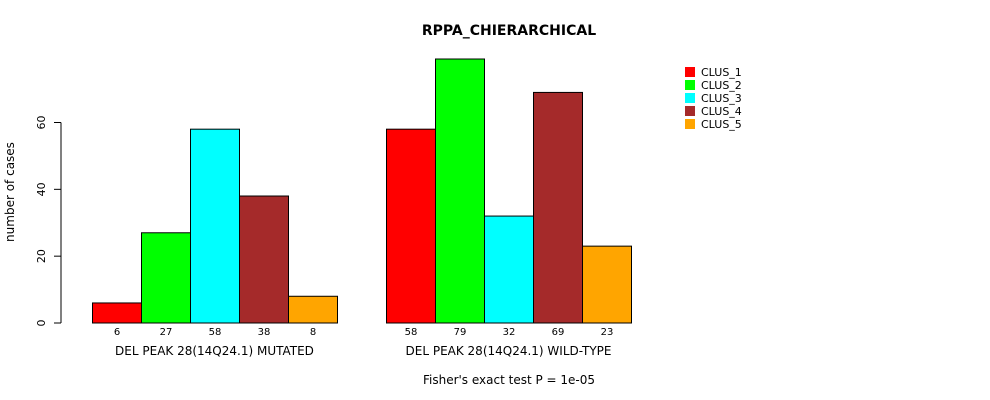 The image size is (990, 400). What do you see at coordinates (313, 332) in the screenshot?
I see `bar-count-label: 8` at bounding box center [313, 332].